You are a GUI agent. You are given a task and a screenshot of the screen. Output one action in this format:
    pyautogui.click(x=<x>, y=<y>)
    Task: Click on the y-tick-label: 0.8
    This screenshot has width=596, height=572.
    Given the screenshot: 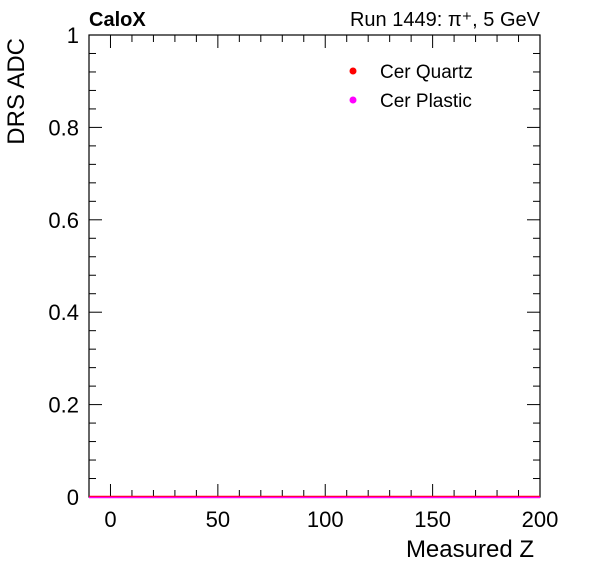 What is the action you would take?
    pyautogui.click(x=63, y=127)
    